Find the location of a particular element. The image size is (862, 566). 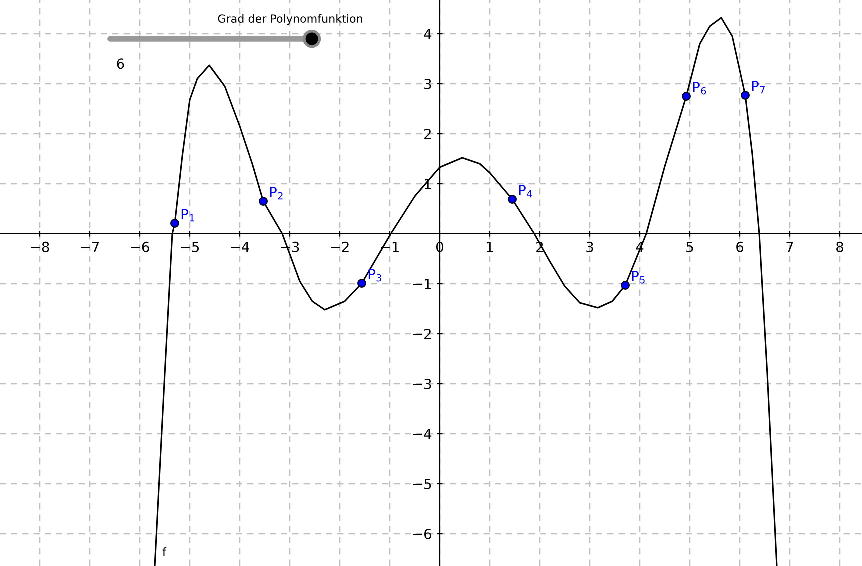

x-tick-label: 1 is located at coordinates (490, 247).